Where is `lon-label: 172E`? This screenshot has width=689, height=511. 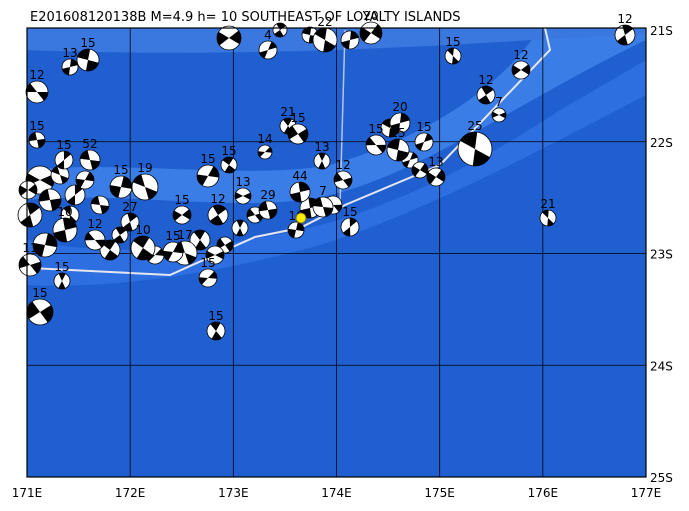 lon-label: 172E is located at coordinates (130, 493).